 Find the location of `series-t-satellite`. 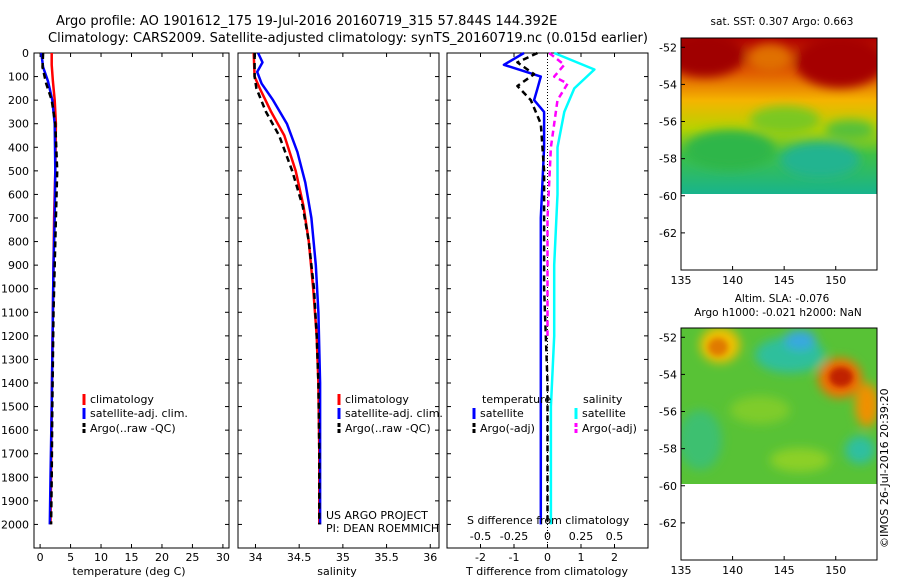

series-t-satellite is located at coordinates (524, 288).